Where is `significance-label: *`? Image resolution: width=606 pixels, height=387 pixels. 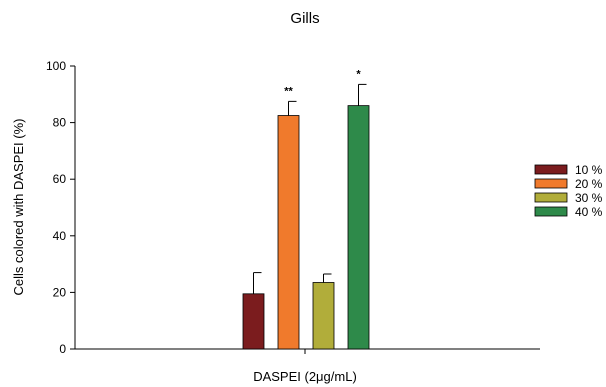
significance-label: * is located at coordinates (358, 74).